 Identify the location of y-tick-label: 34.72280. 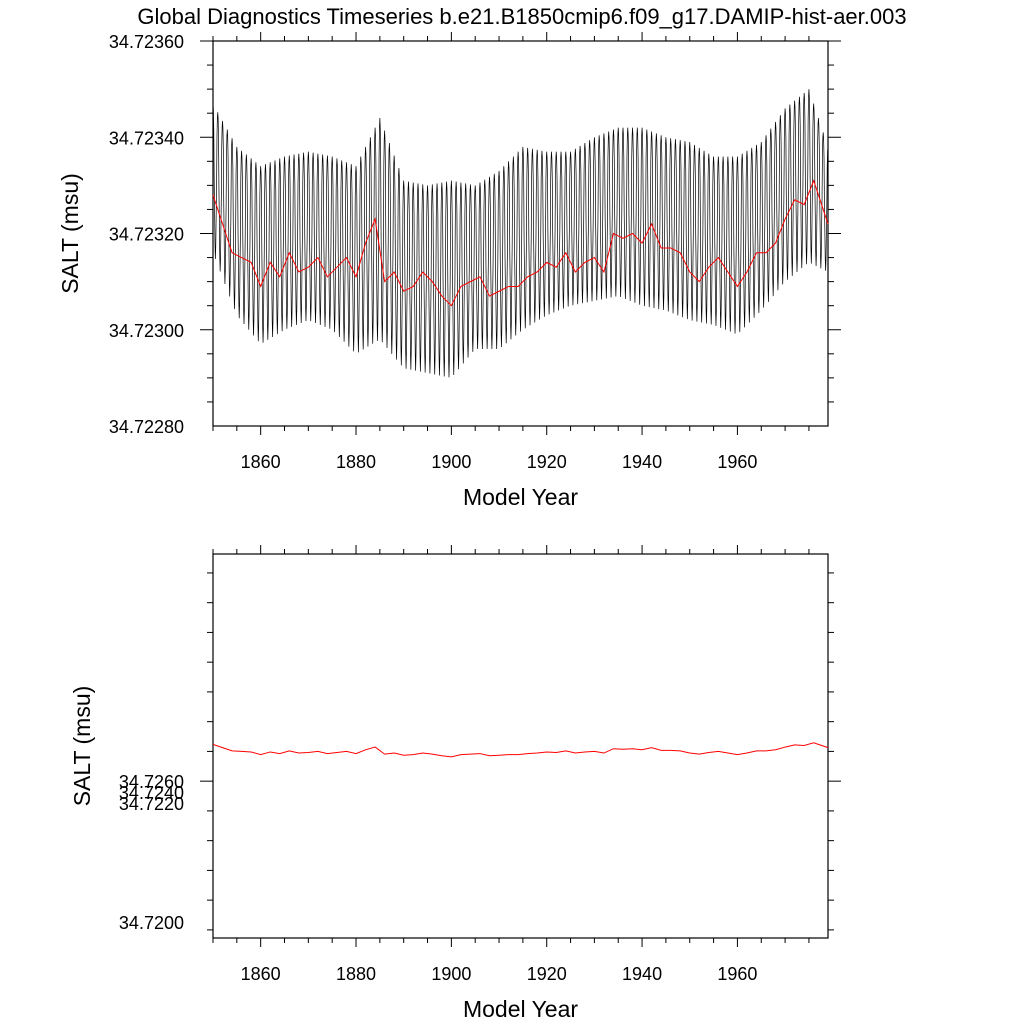
(146, 427).